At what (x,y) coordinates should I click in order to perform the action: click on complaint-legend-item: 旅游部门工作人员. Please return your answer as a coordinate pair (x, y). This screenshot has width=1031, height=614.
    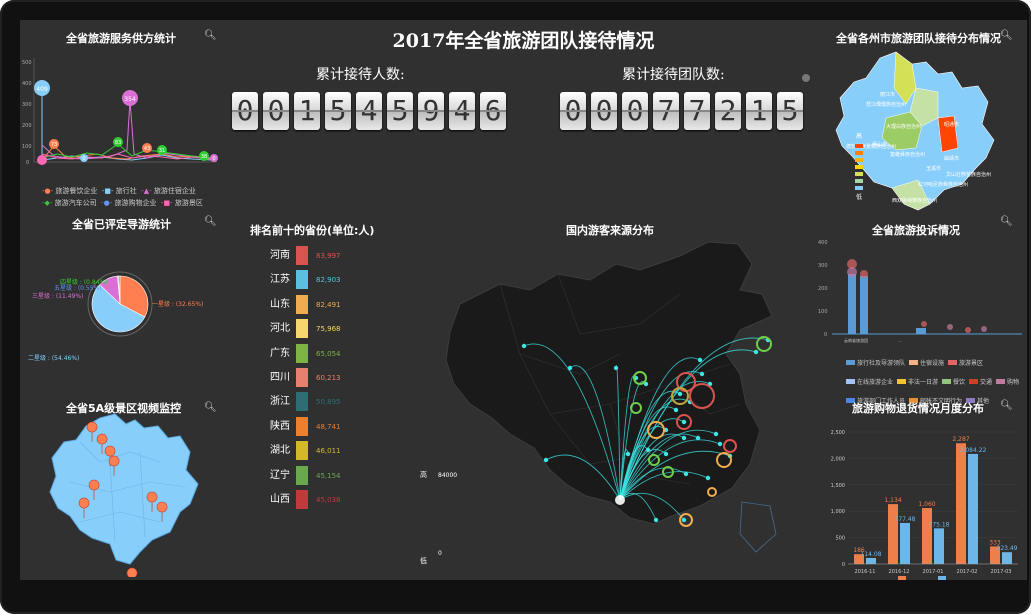
    Looking at the image, I should click on (875, 400).